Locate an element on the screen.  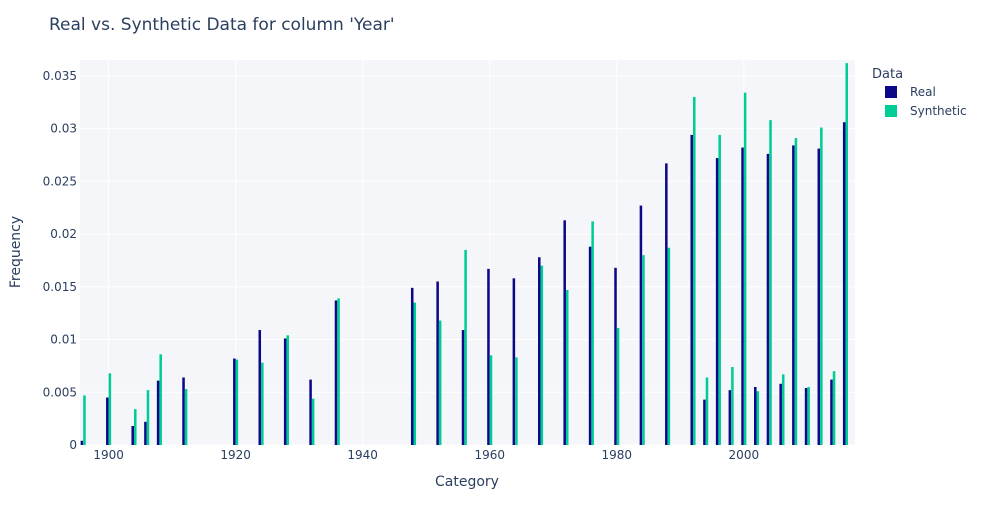
bar-real-1904 is located at coordinates (132, 435).